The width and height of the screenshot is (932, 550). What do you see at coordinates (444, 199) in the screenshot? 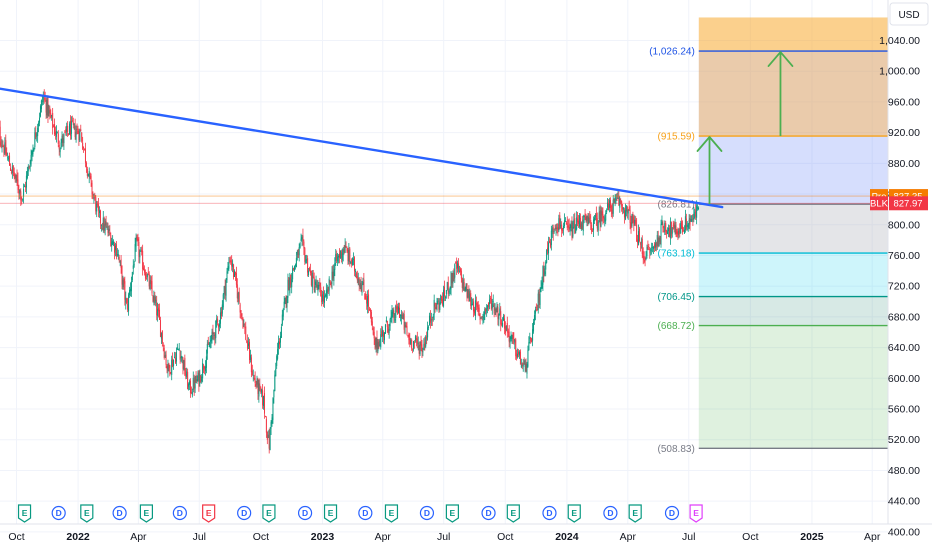
I see `price-reference-lines` at bounding box center [444, 199].